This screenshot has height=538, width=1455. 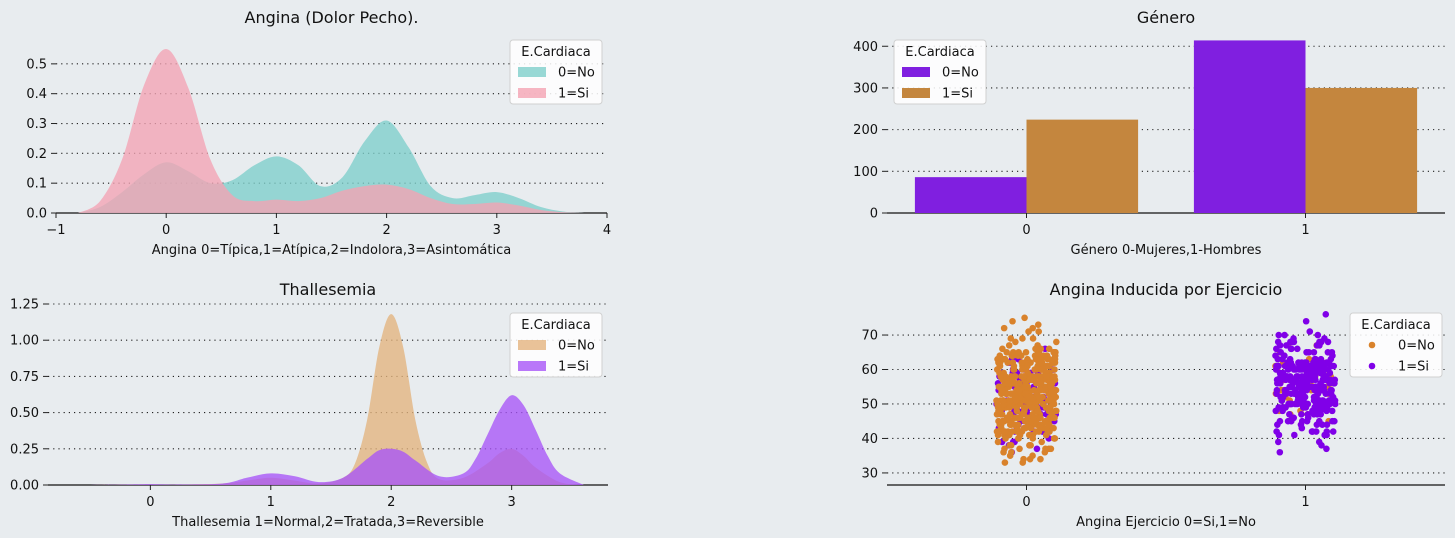 I want to click on y-tick-label: 30, so click(x=869, y=473).